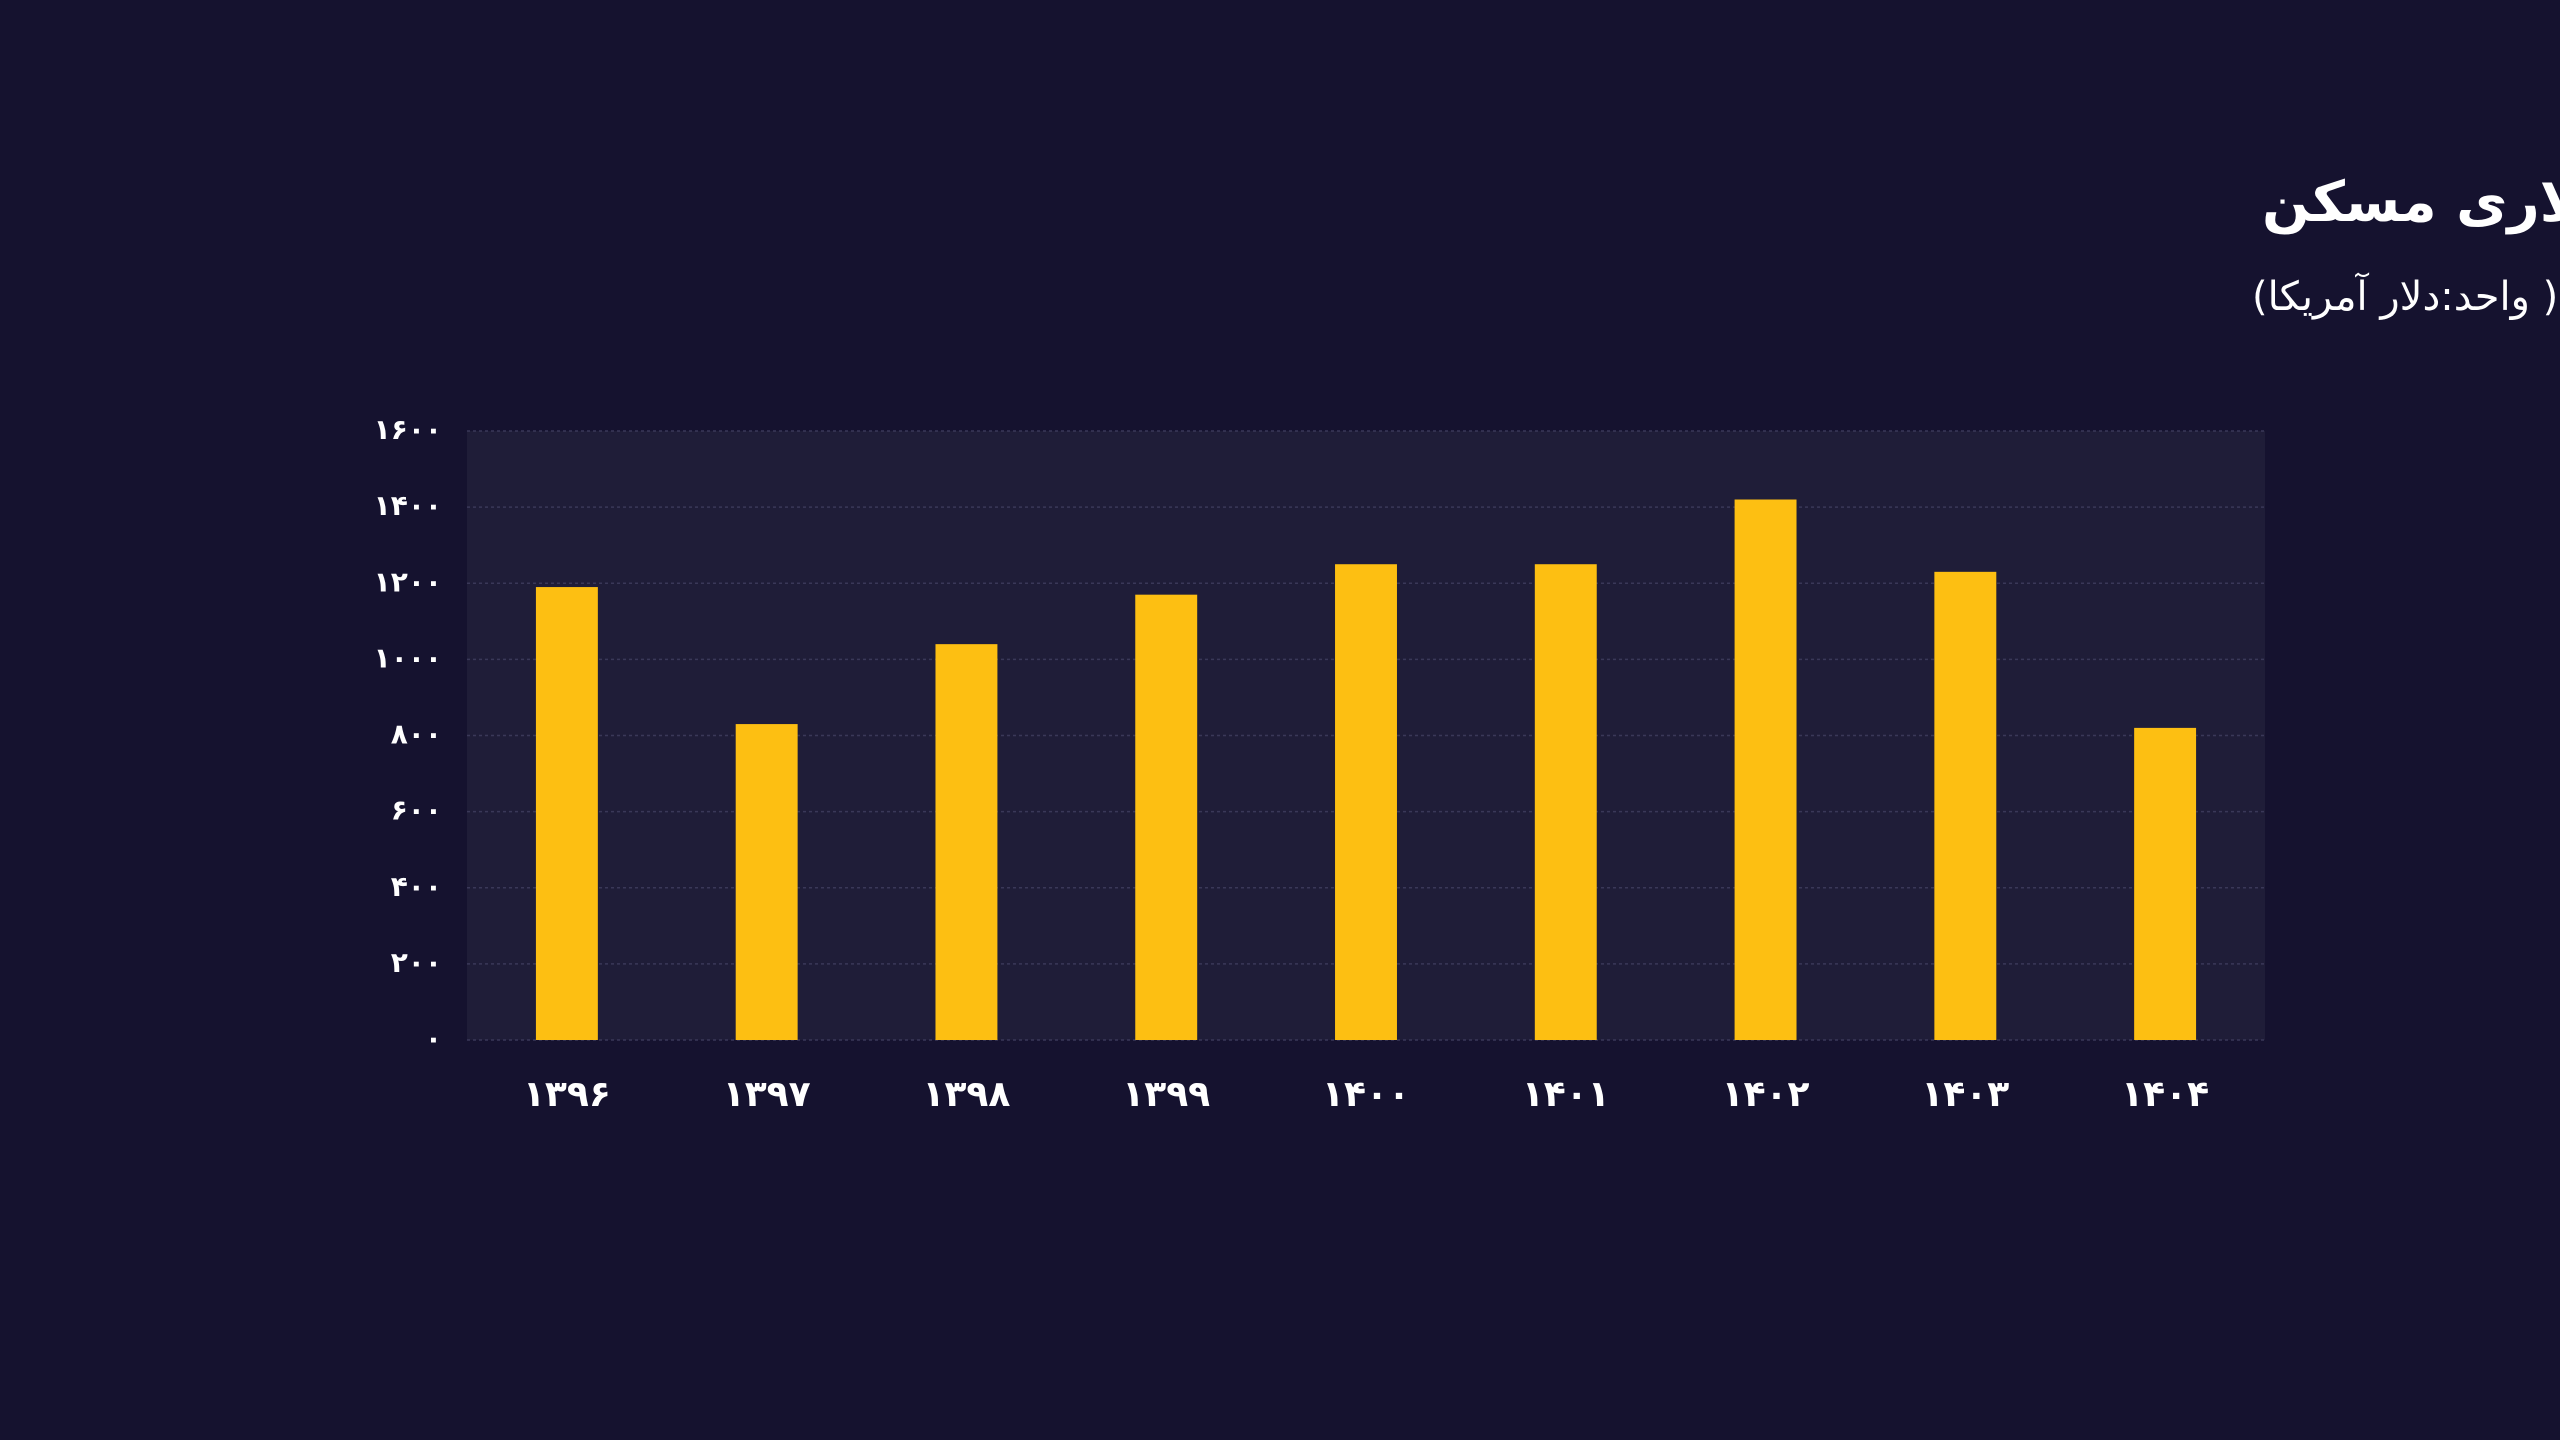 Image resolution: width=2560 pixels, height=1440 pixels. I want to click on x-tick-label: ۱۴۰۱, so click(1566, 1094).